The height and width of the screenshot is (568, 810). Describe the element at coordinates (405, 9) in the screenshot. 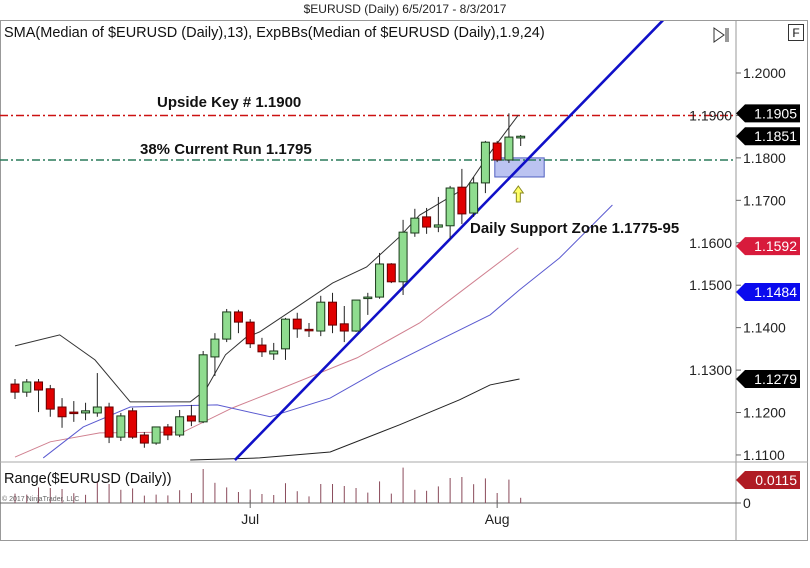

I see `chart-title: $EURUSD (Daily) 6/5/2017 - 8/3/2017` at that location.